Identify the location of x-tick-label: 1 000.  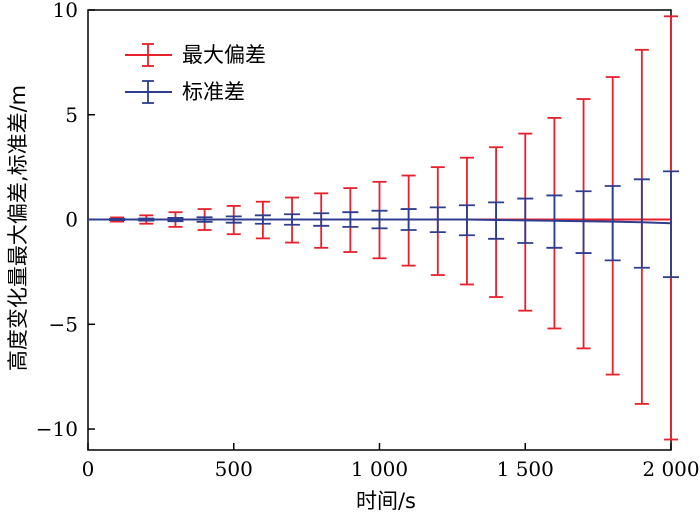
(379, 469).